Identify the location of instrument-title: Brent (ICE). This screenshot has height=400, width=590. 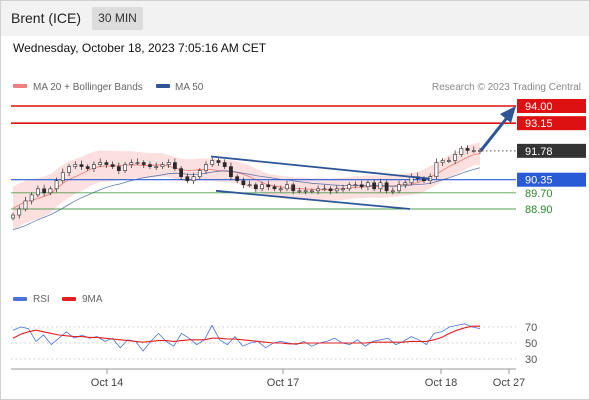
(46, 18).